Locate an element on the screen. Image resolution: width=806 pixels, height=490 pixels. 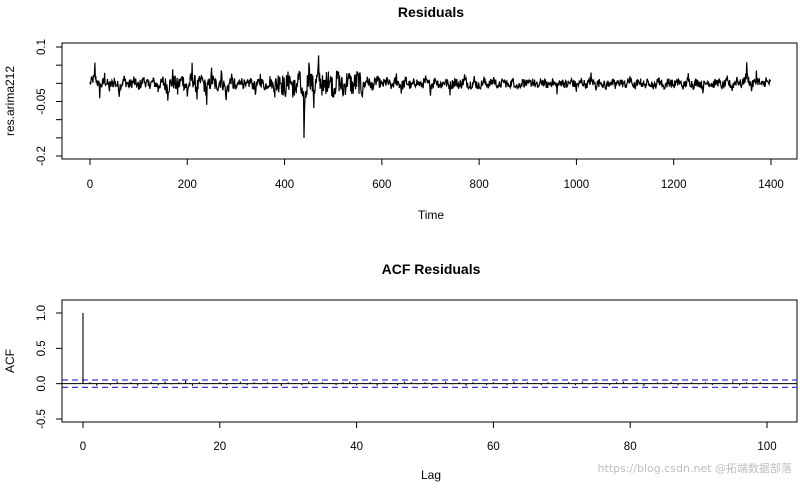
acf-y-tick-label: 0.5 is located at coordinates (42, 348).